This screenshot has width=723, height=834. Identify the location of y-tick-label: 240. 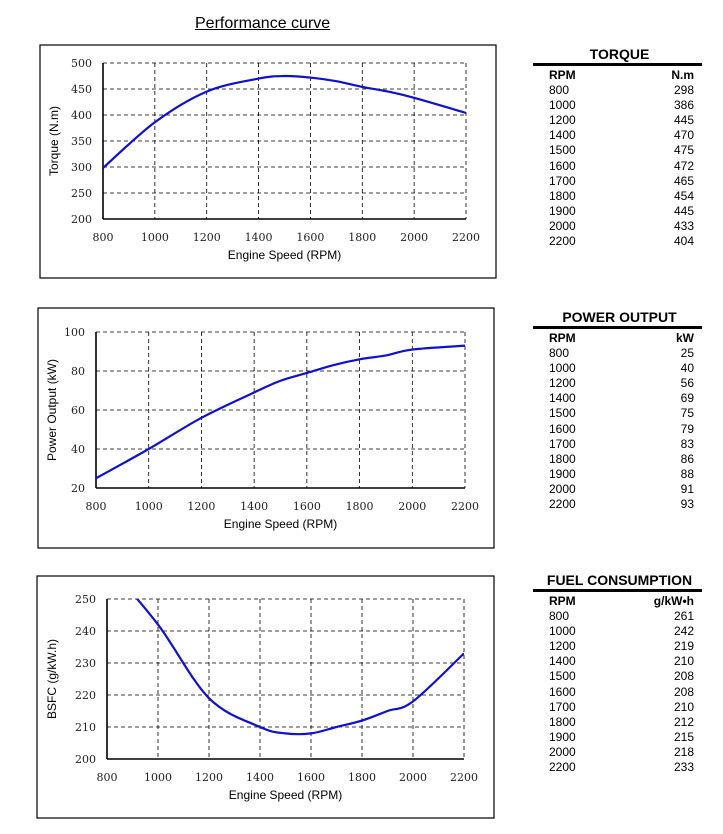
(85, 631).